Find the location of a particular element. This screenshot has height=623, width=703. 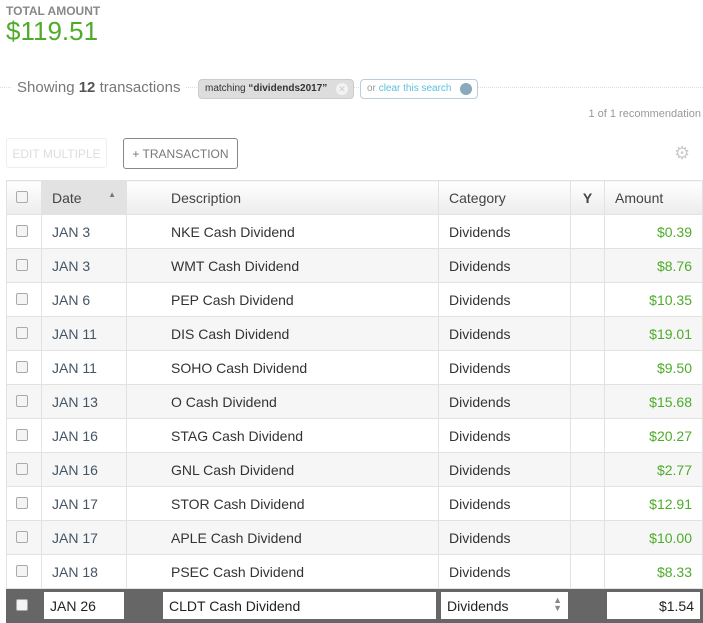

cell-date: JAN 6 is located at coordinates (84, 299).